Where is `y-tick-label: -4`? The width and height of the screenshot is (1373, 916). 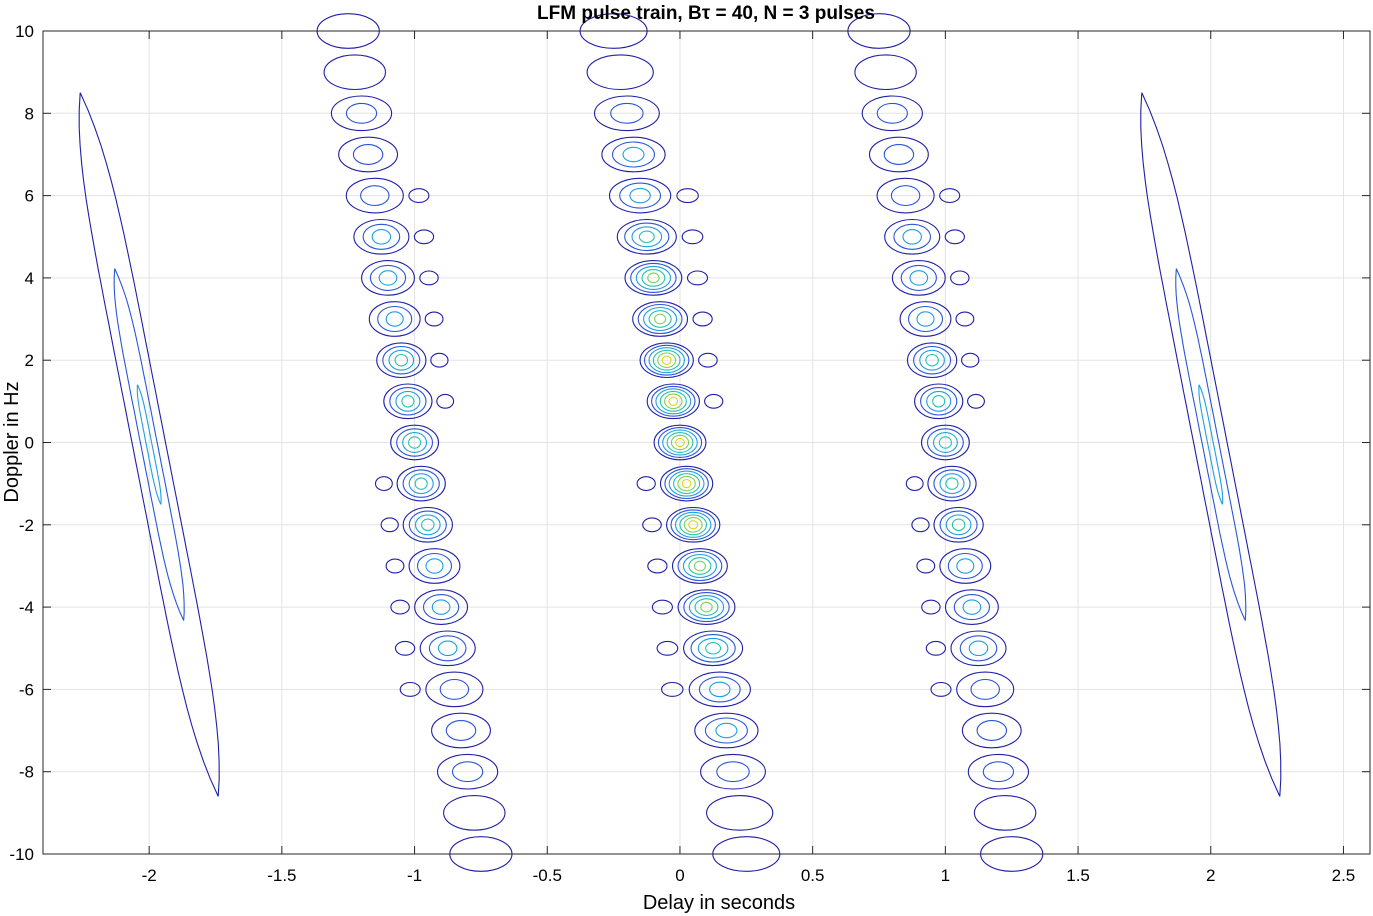 y-tick-label: -4 is located at coordinates (26, 607).